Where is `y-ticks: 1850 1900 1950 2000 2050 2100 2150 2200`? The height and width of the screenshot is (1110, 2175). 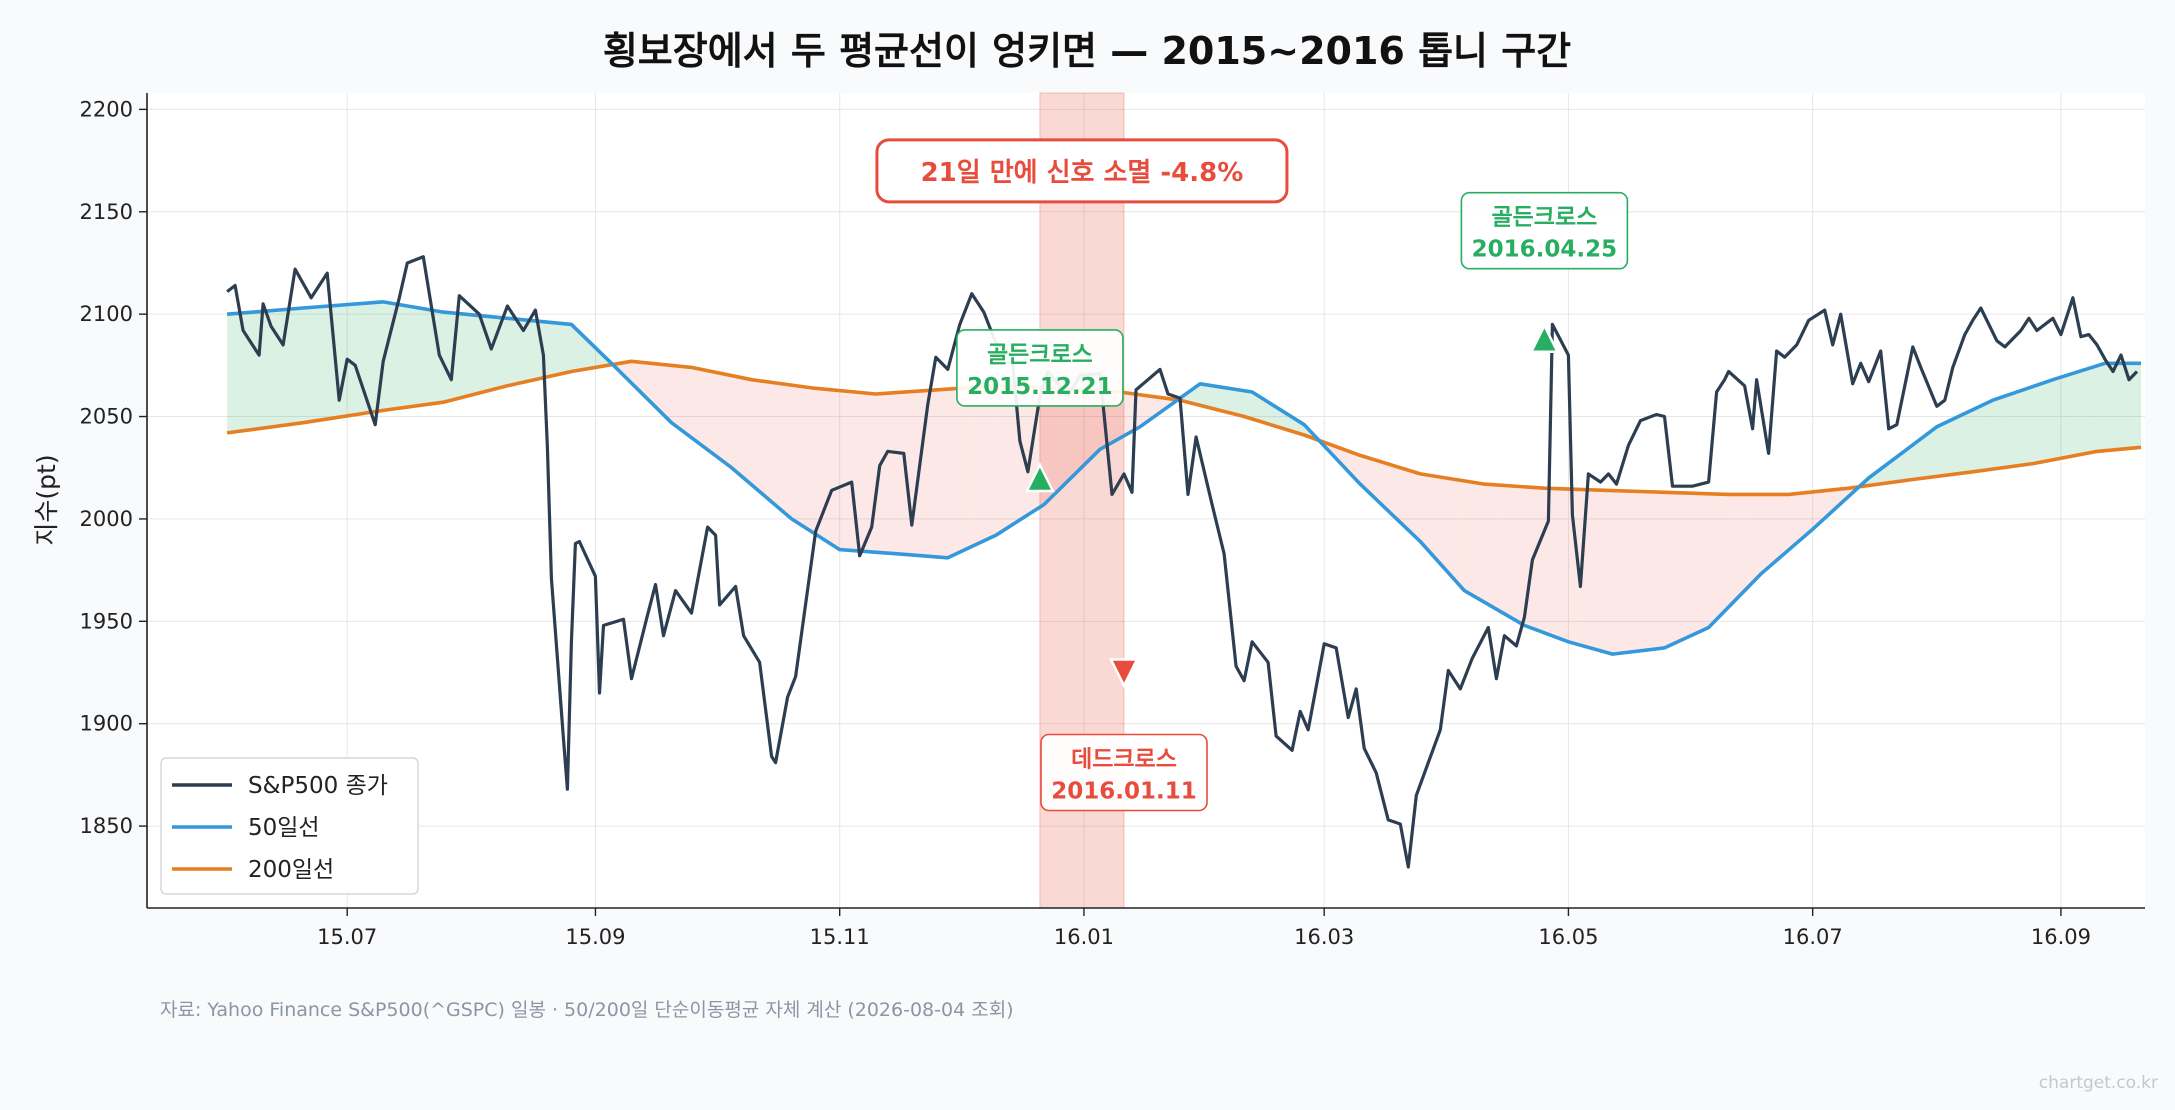
y-ticks: 1850 1900 1950 2000 2050 2100 2150 2200 is located at coordinates (113, 467).